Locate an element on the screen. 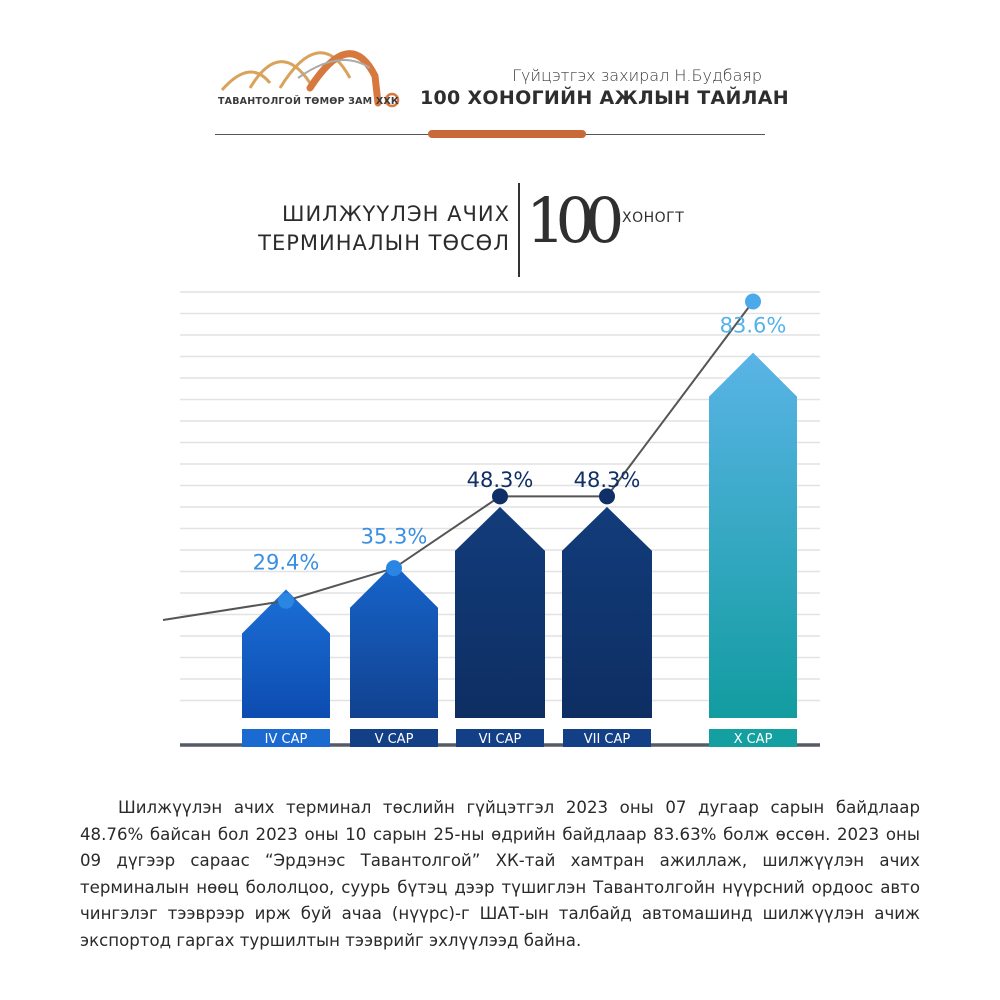 Image resolution: width=1000 pixels, height=1000 pixels. data-label: 29.4% is located at coordinates (286, 563).